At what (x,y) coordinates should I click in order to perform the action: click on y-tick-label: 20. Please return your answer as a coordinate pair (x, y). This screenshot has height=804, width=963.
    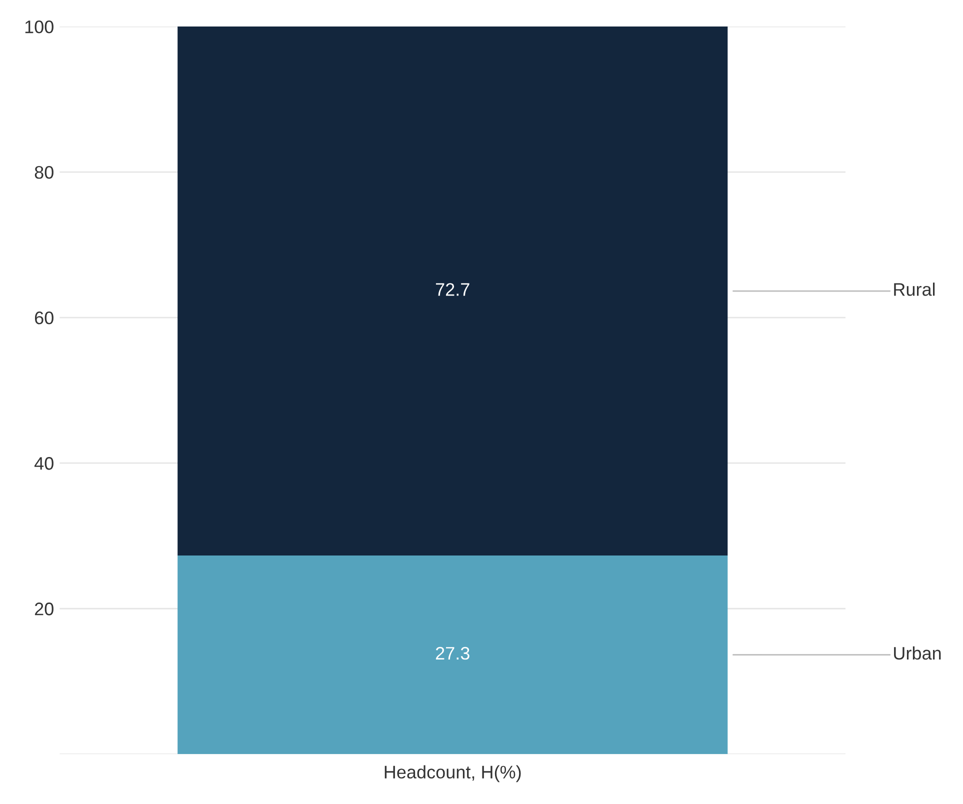
    Looking at the image, I should click on (44, 609).